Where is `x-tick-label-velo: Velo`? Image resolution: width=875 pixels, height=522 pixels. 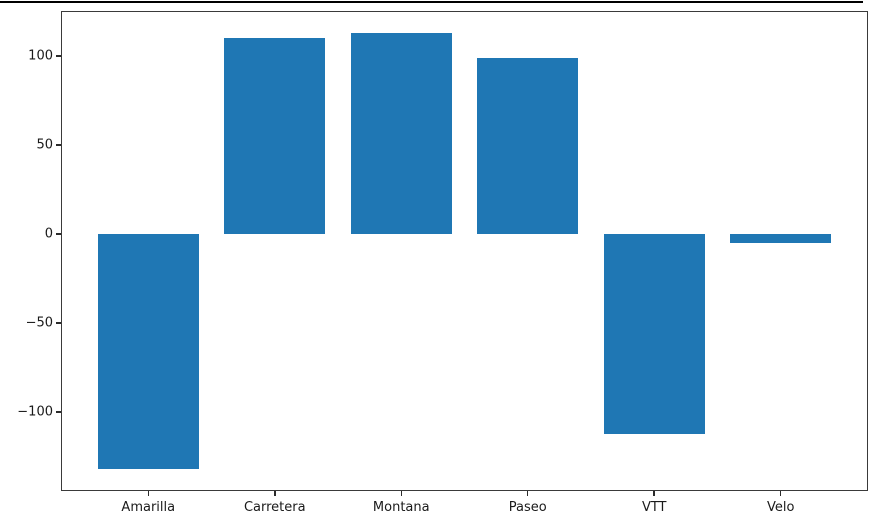 x-tick-label-velo: Velo is located at coordinates (780, 507).